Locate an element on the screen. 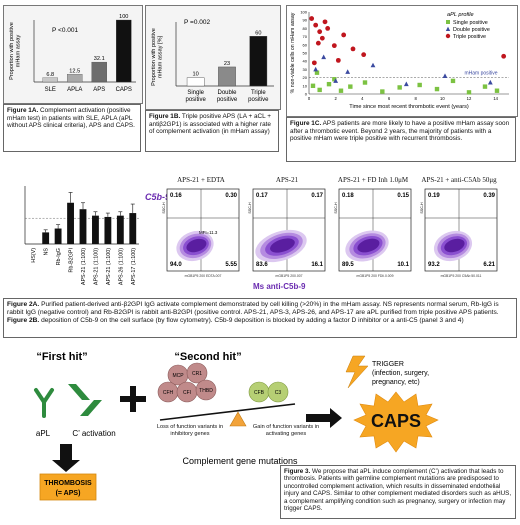  fig1b-y-axis-label-line: Proportion with positive is located at coordinates (154, 57).